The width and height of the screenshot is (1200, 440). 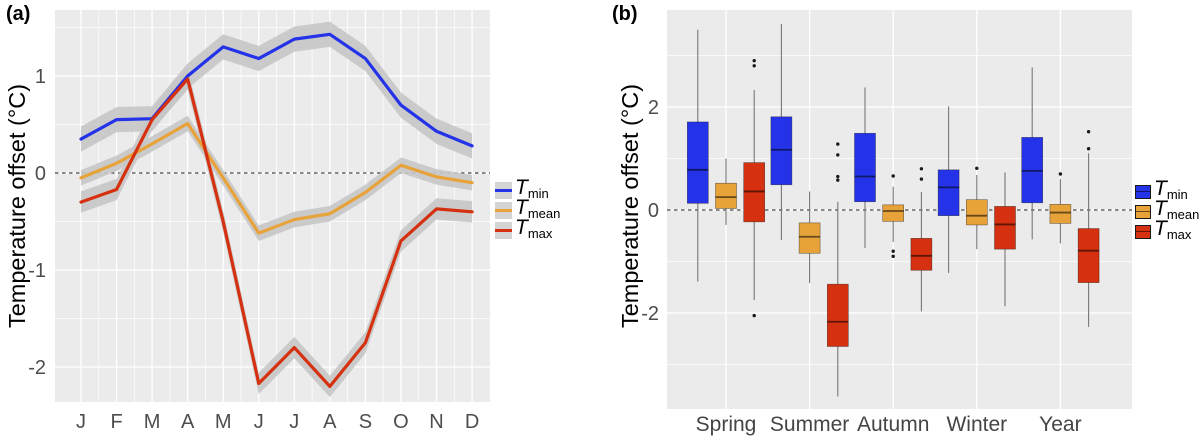 What do you see at coordinates (838, 315) in the screenshot?
I see `tmax-summer-box` at bounding box center [838, 315].